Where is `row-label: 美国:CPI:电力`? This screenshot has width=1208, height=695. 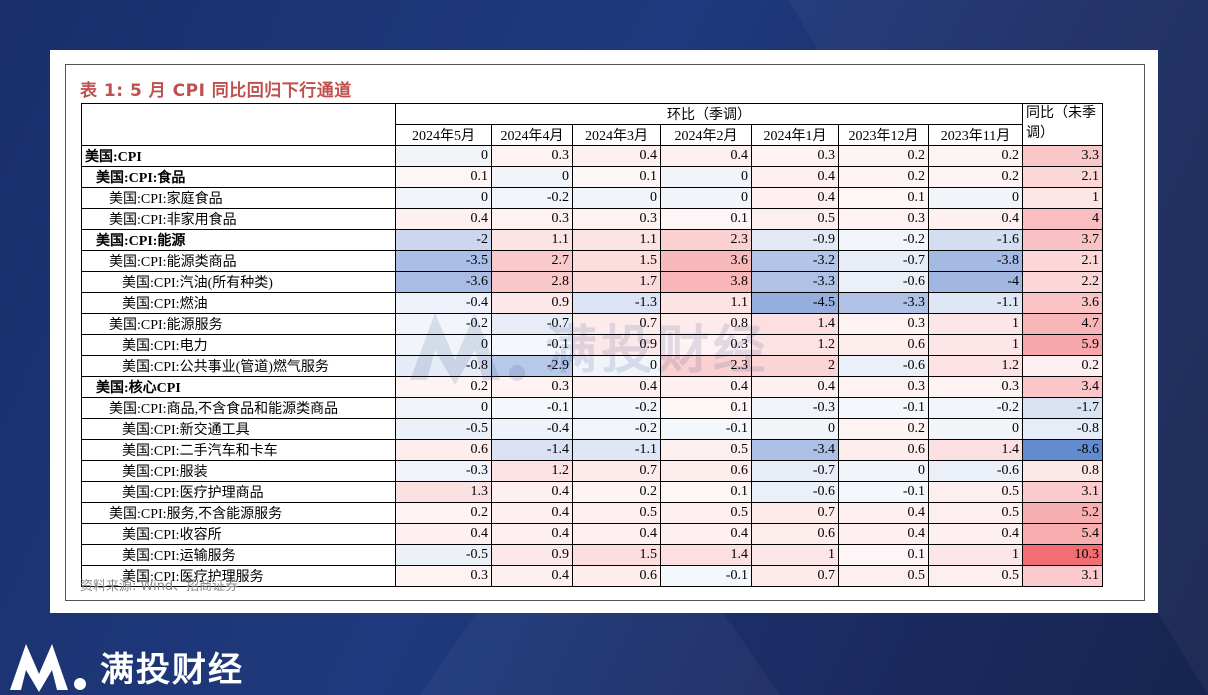
row-label: 美国:CPI:电力 is located at coordinates (238, 345).